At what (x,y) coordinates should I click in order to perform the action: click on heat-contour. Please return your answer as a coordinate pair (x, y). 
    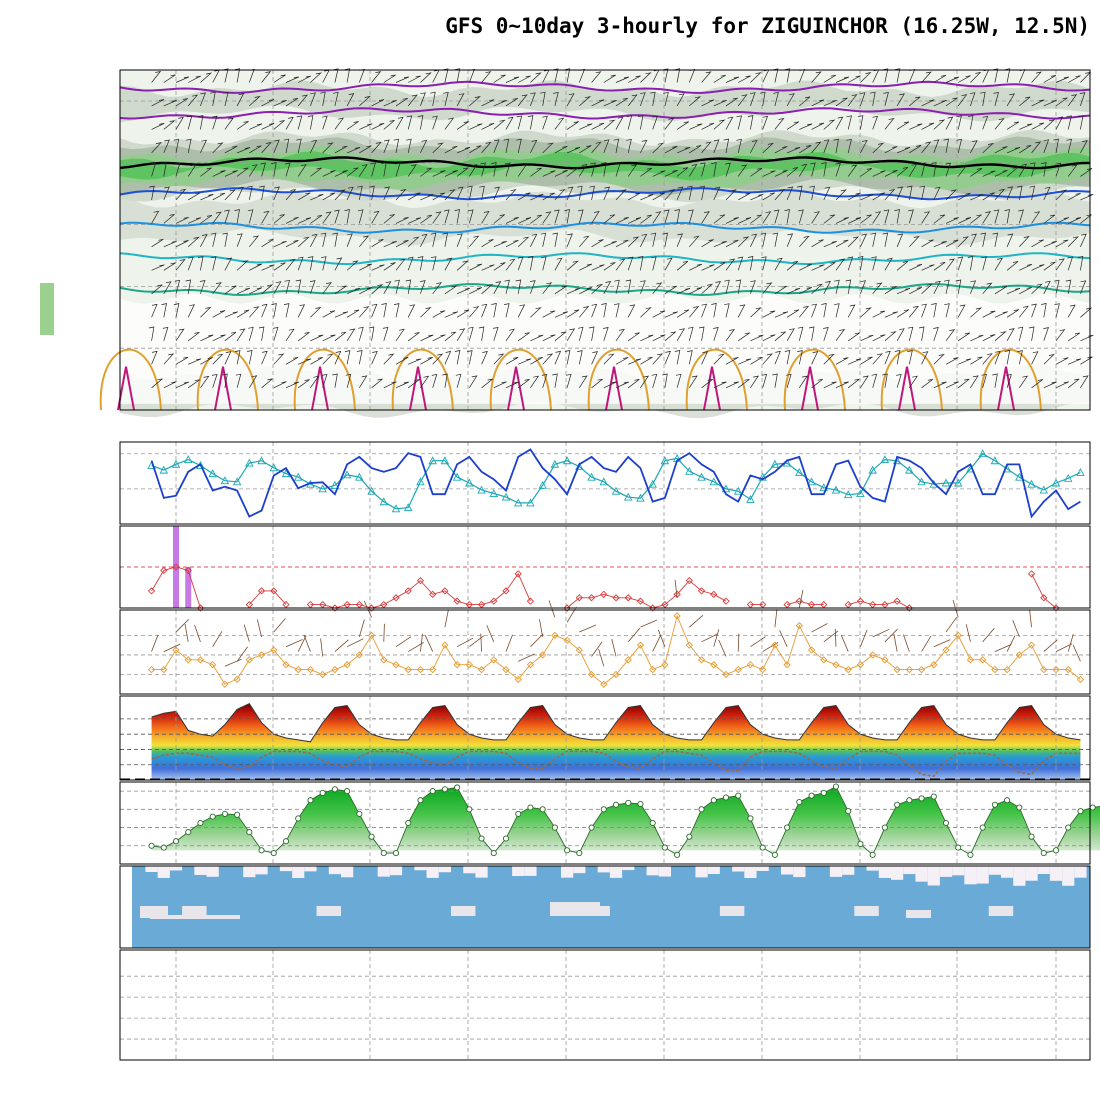
    Looking at the image, I should click on (618, 379).